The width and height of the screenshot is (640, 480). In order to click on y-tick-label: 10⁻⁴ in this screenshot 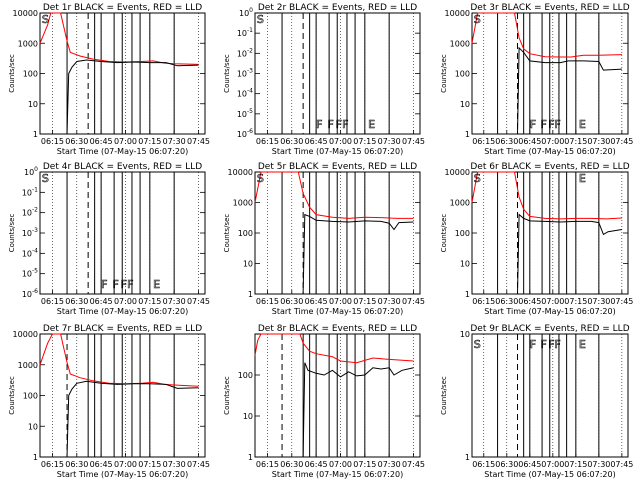, I will do `click(245, 93)`.